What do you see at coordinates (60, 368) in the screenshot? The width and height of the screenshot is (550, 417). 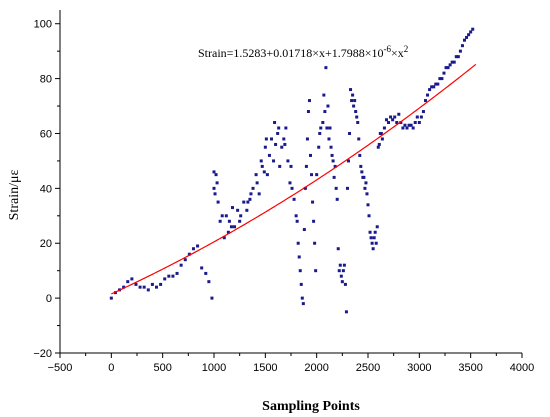 I see `x-tick-label: −500` at bounding box center [60, 368].